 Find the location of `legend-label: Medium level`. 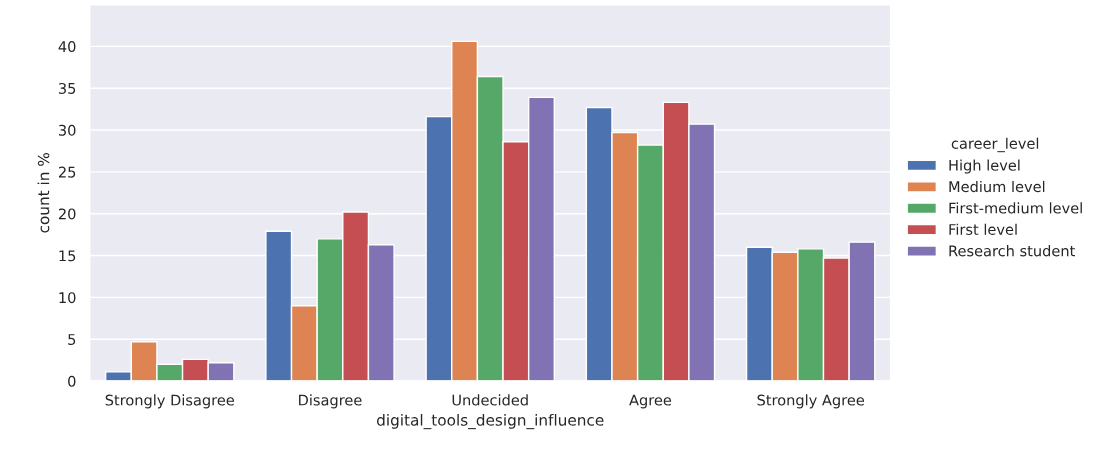

legend-label: Medium level is located at coordinates (997, 186).